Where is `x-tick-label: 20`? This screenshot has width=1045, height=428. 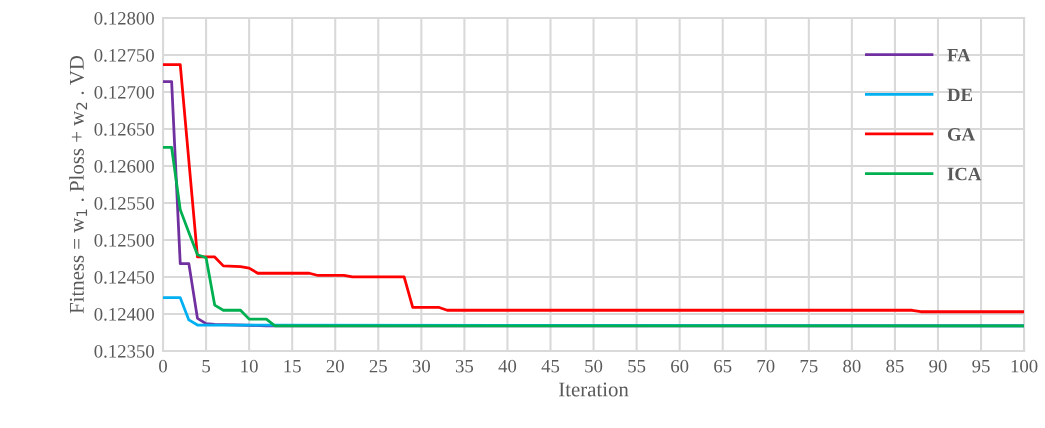 x-tick-label: 20 is located at coordinates (335, 366).